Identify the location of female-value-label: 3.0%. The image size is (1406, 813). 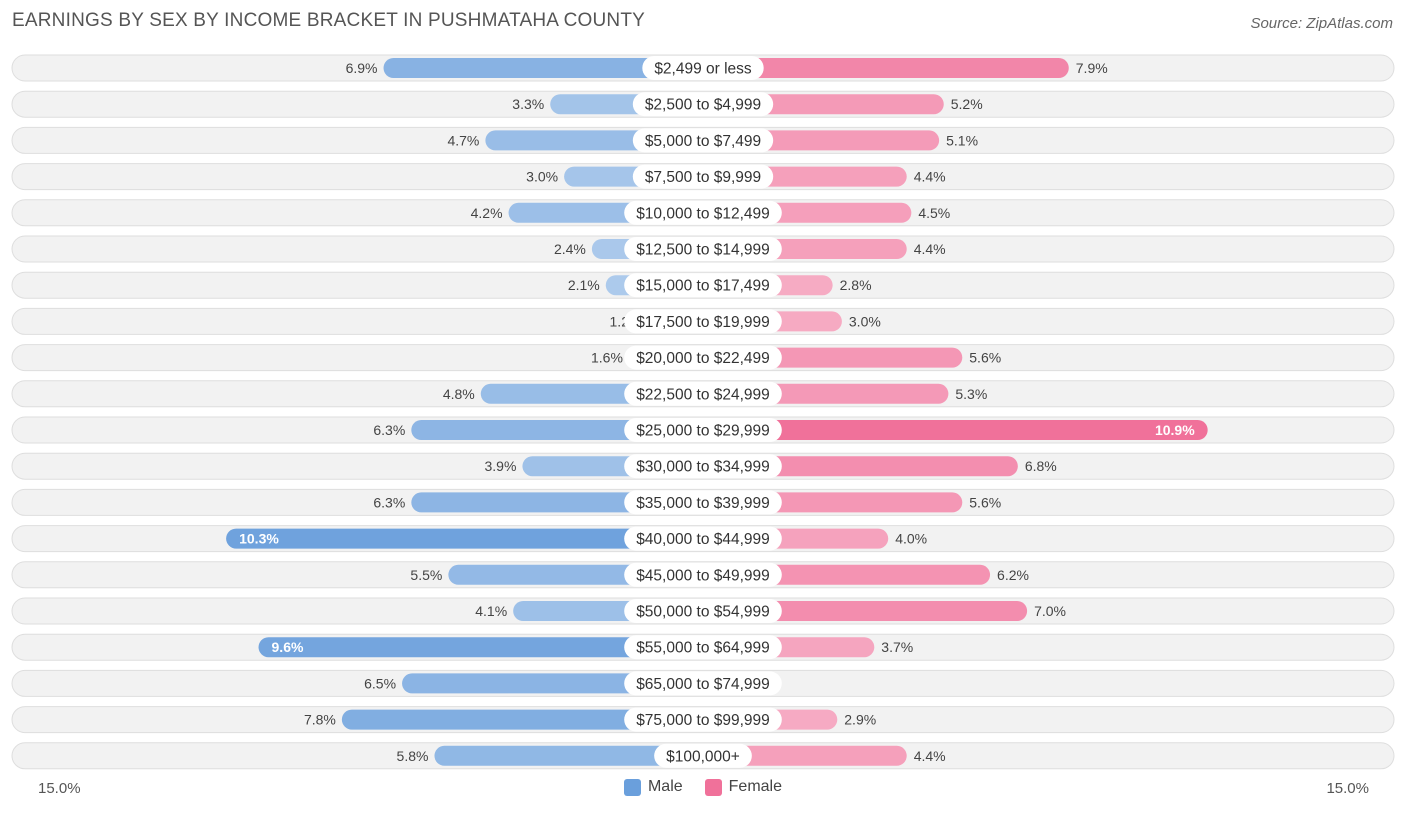
(865, 321).